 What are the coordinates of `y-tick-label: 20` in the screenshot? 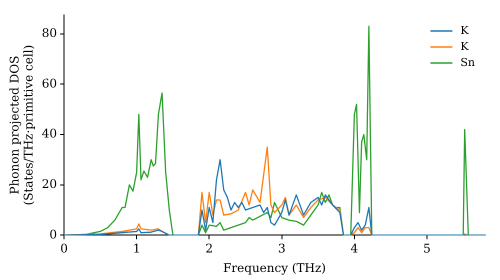 It's located at (50, 183).